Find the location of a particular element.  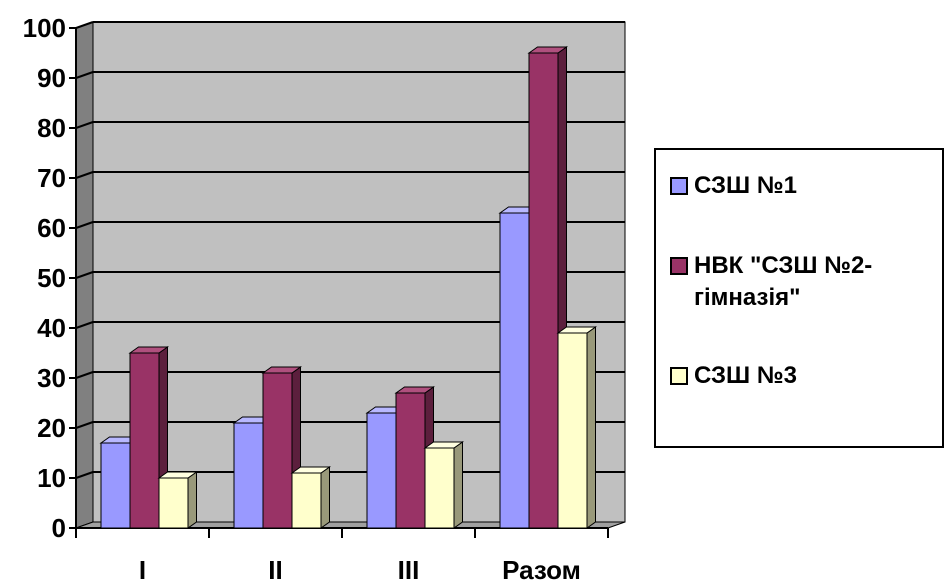

x-tick-label: Разом is located at coordinates (541, 570).